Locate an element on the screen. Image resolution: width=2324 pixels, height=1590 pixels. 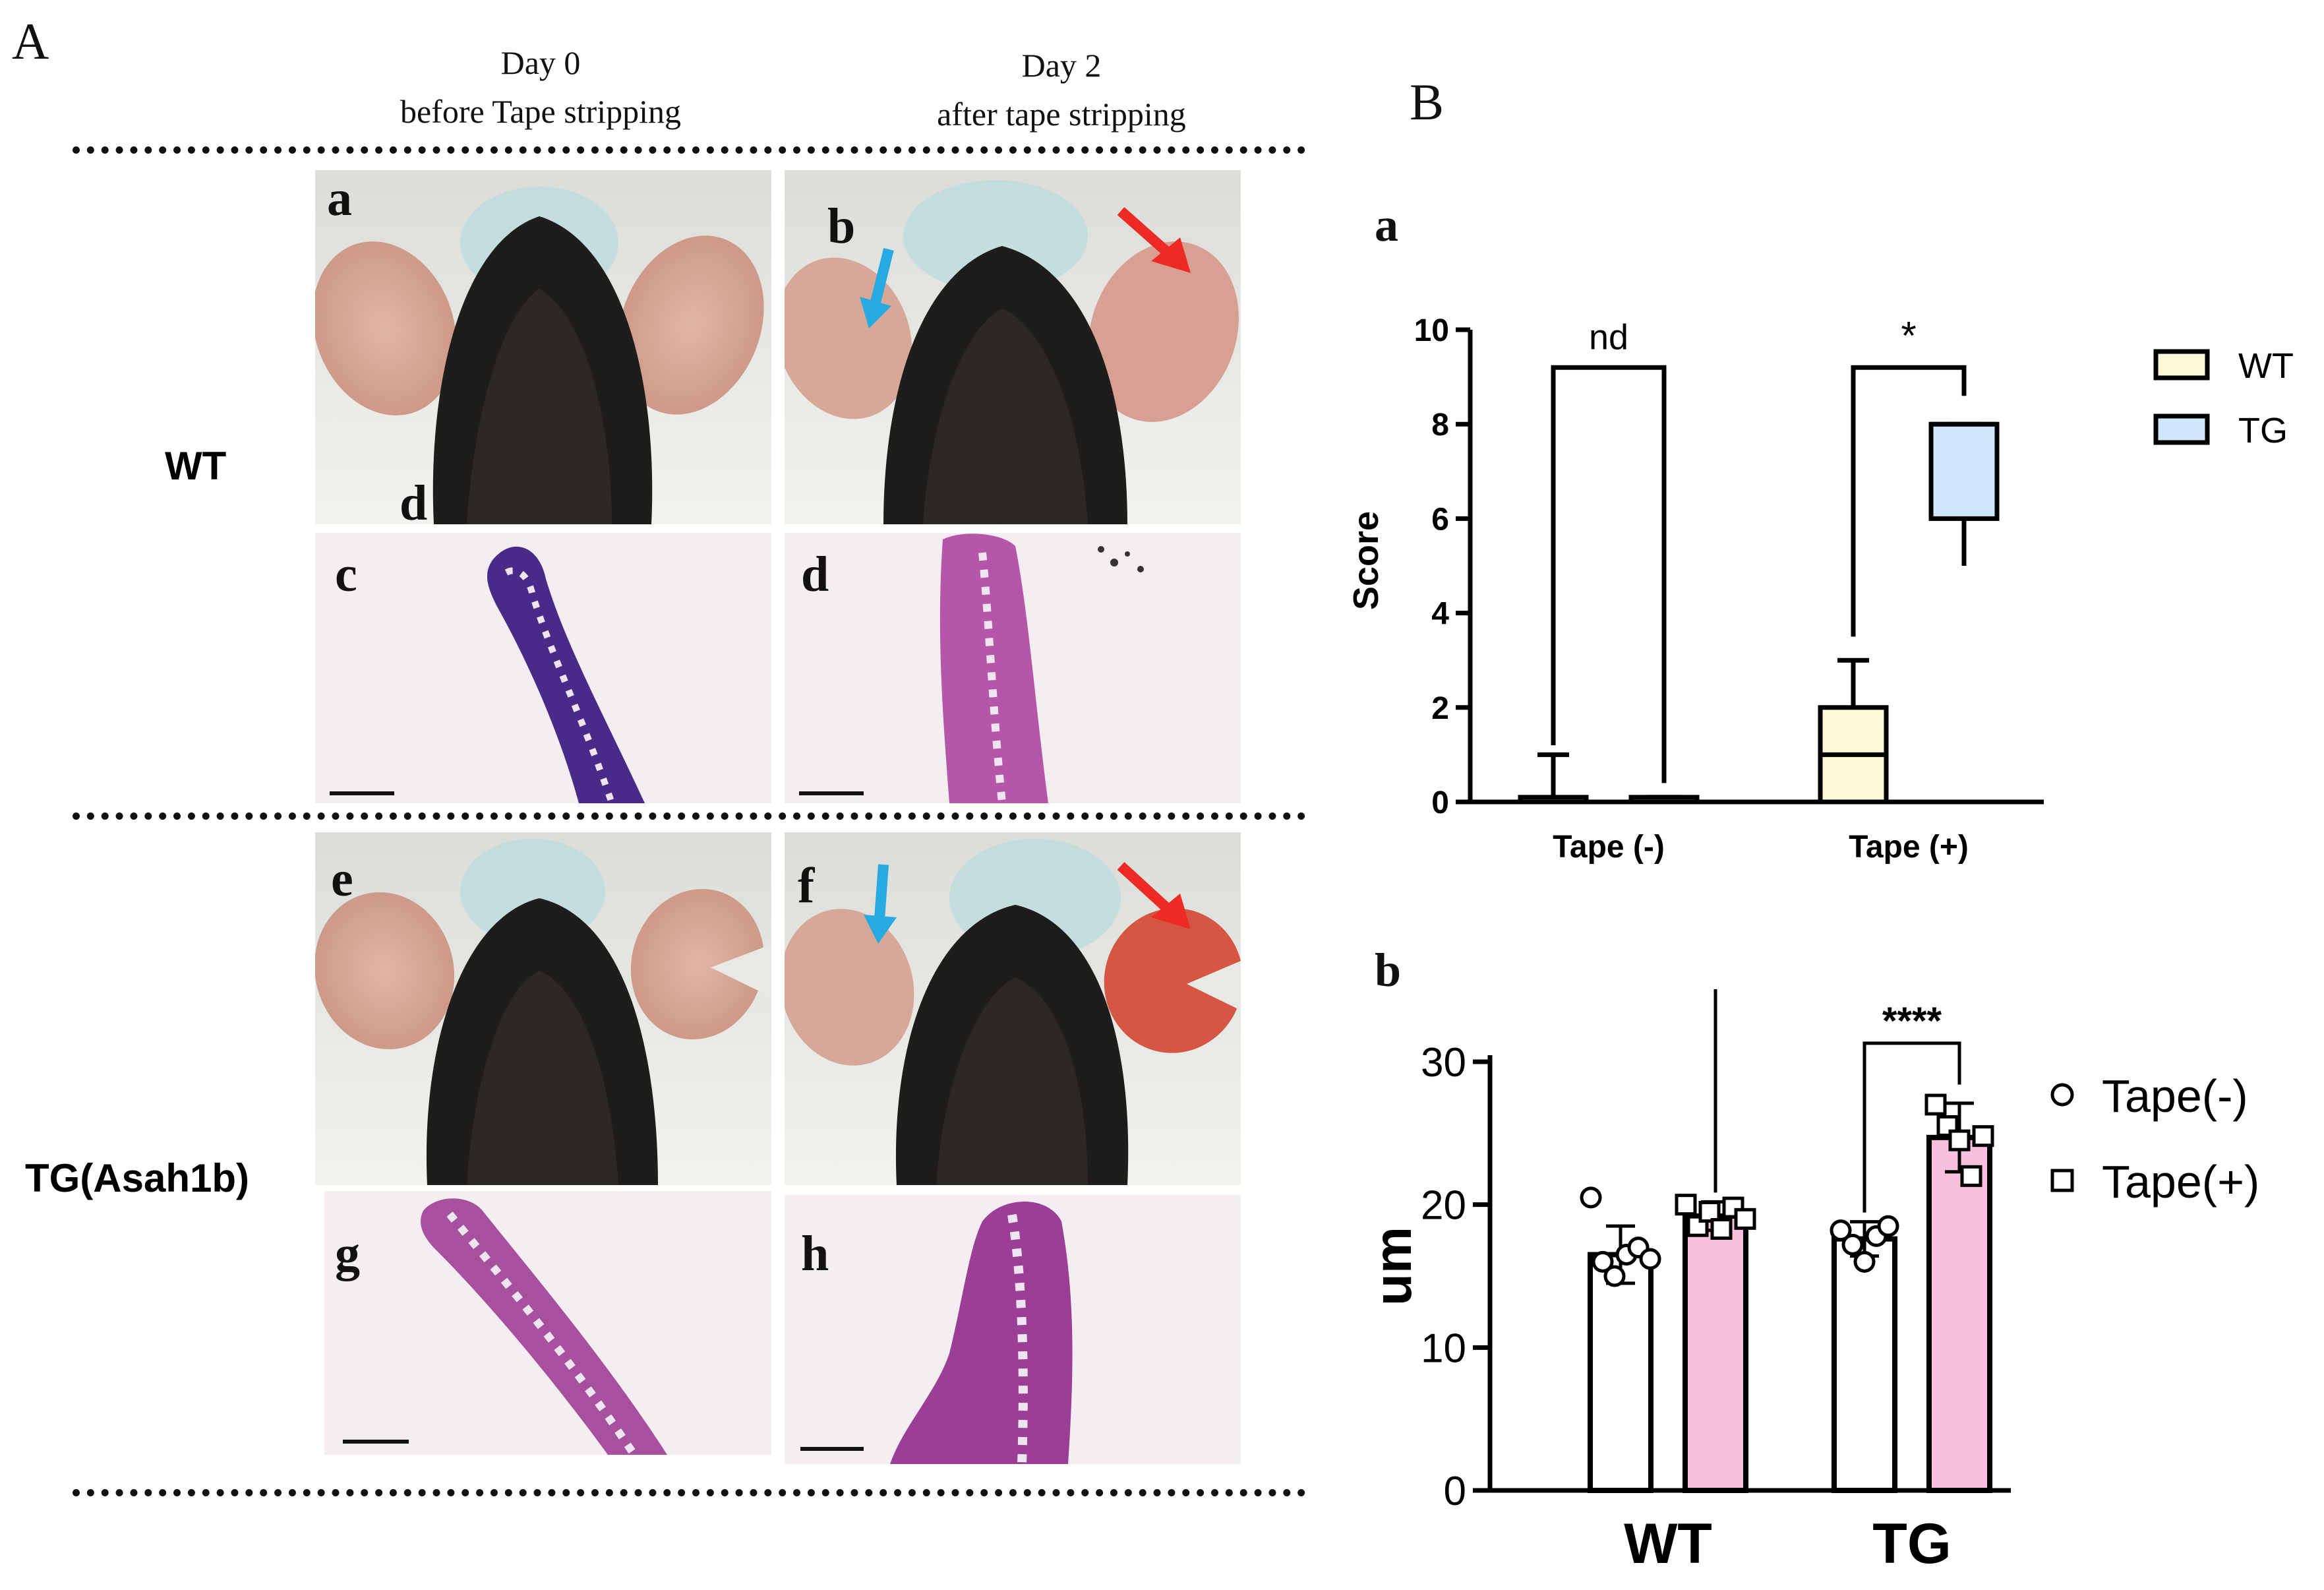
stray-letter-d: d is located at coordinates (414, 503).